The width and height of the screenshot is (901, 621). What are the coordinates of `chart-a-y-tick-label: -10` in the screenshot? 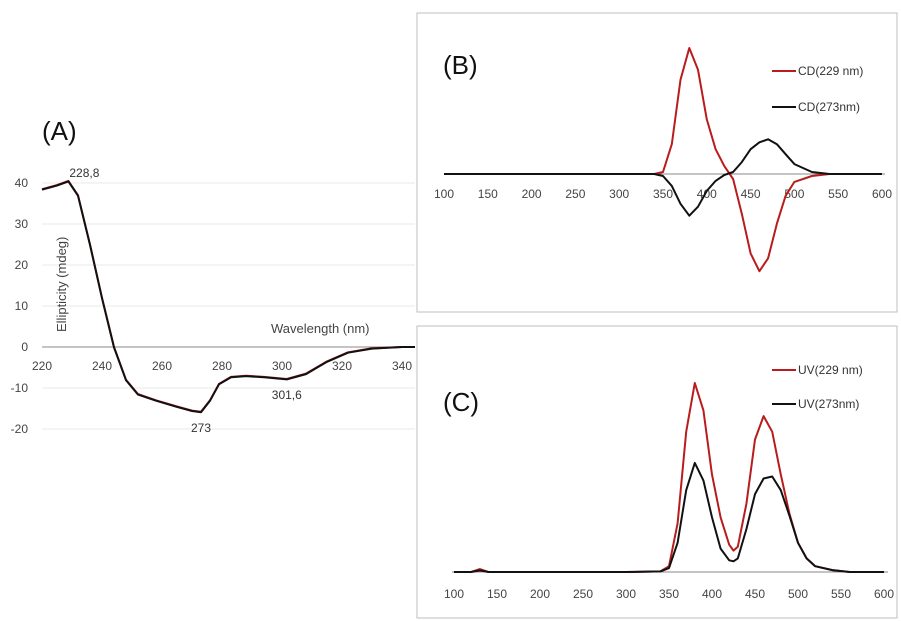 It's located at (20, 388).